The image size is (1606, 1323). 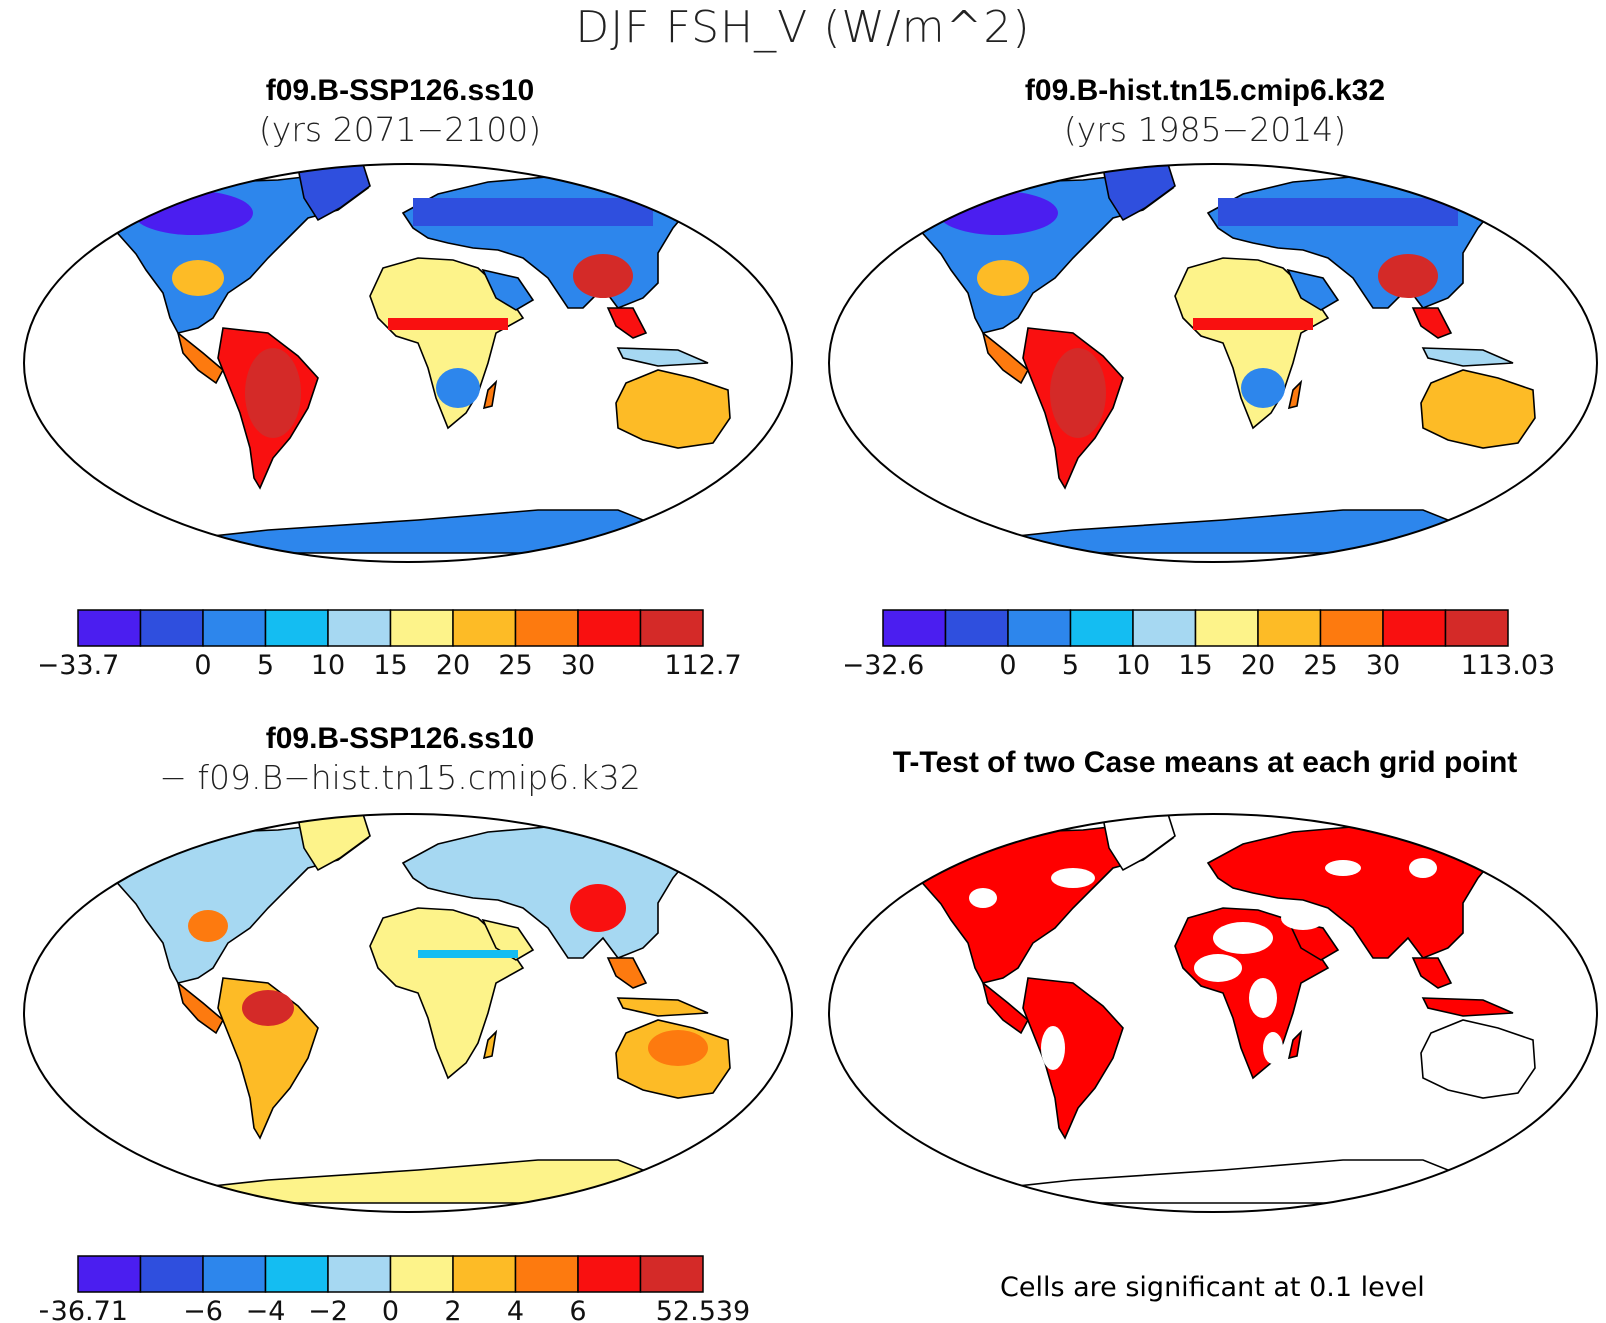 What do you see at coordinates (1133, 665) in the screenshot?
I see `colorbar-hist-tick-label-4: 10` at bounding box center [1133, 665].